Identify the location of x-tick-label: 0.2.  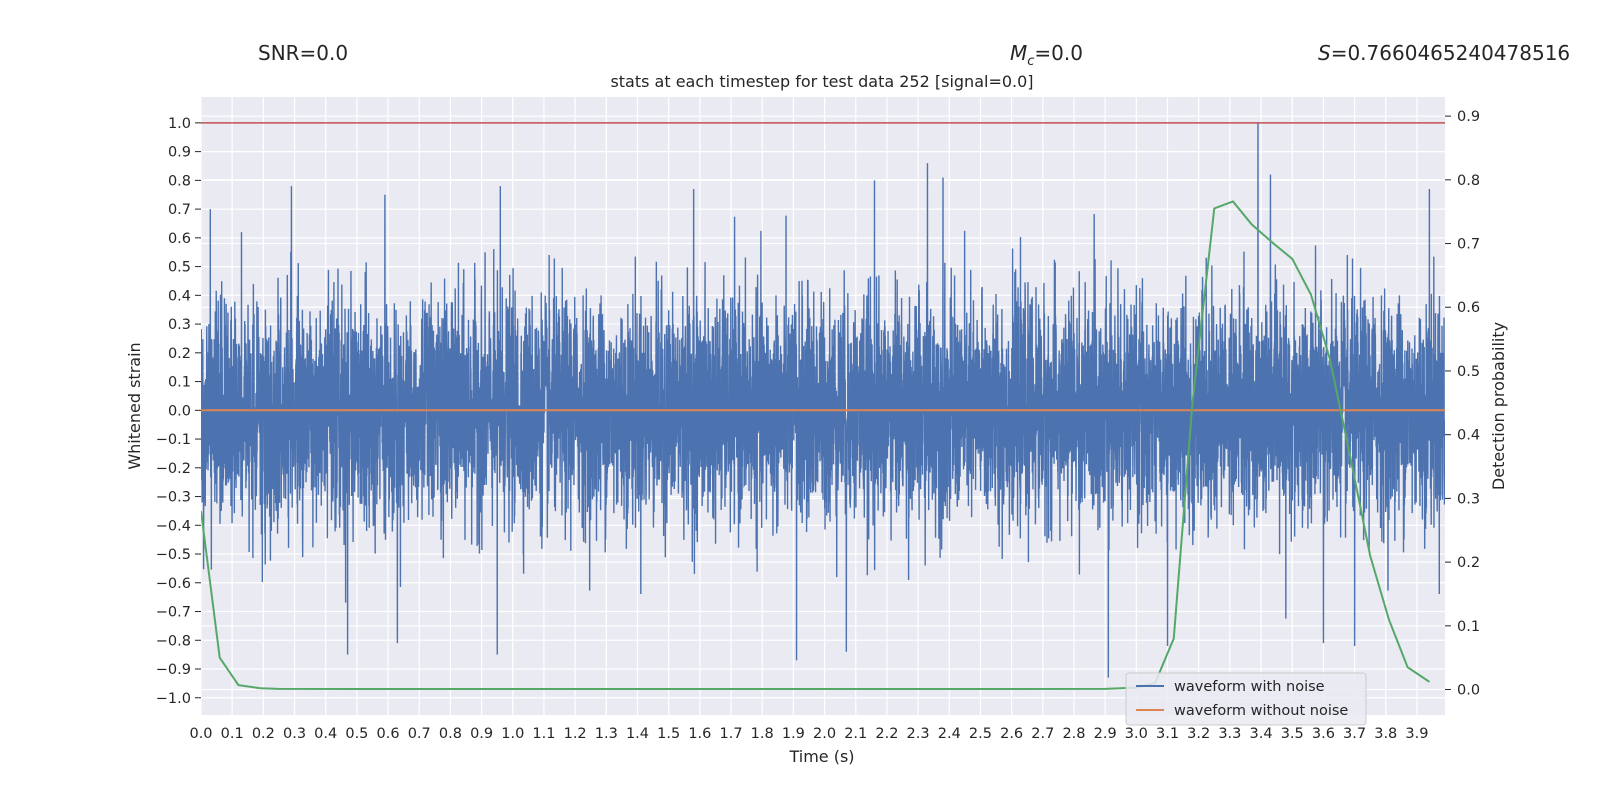
(263, 734).